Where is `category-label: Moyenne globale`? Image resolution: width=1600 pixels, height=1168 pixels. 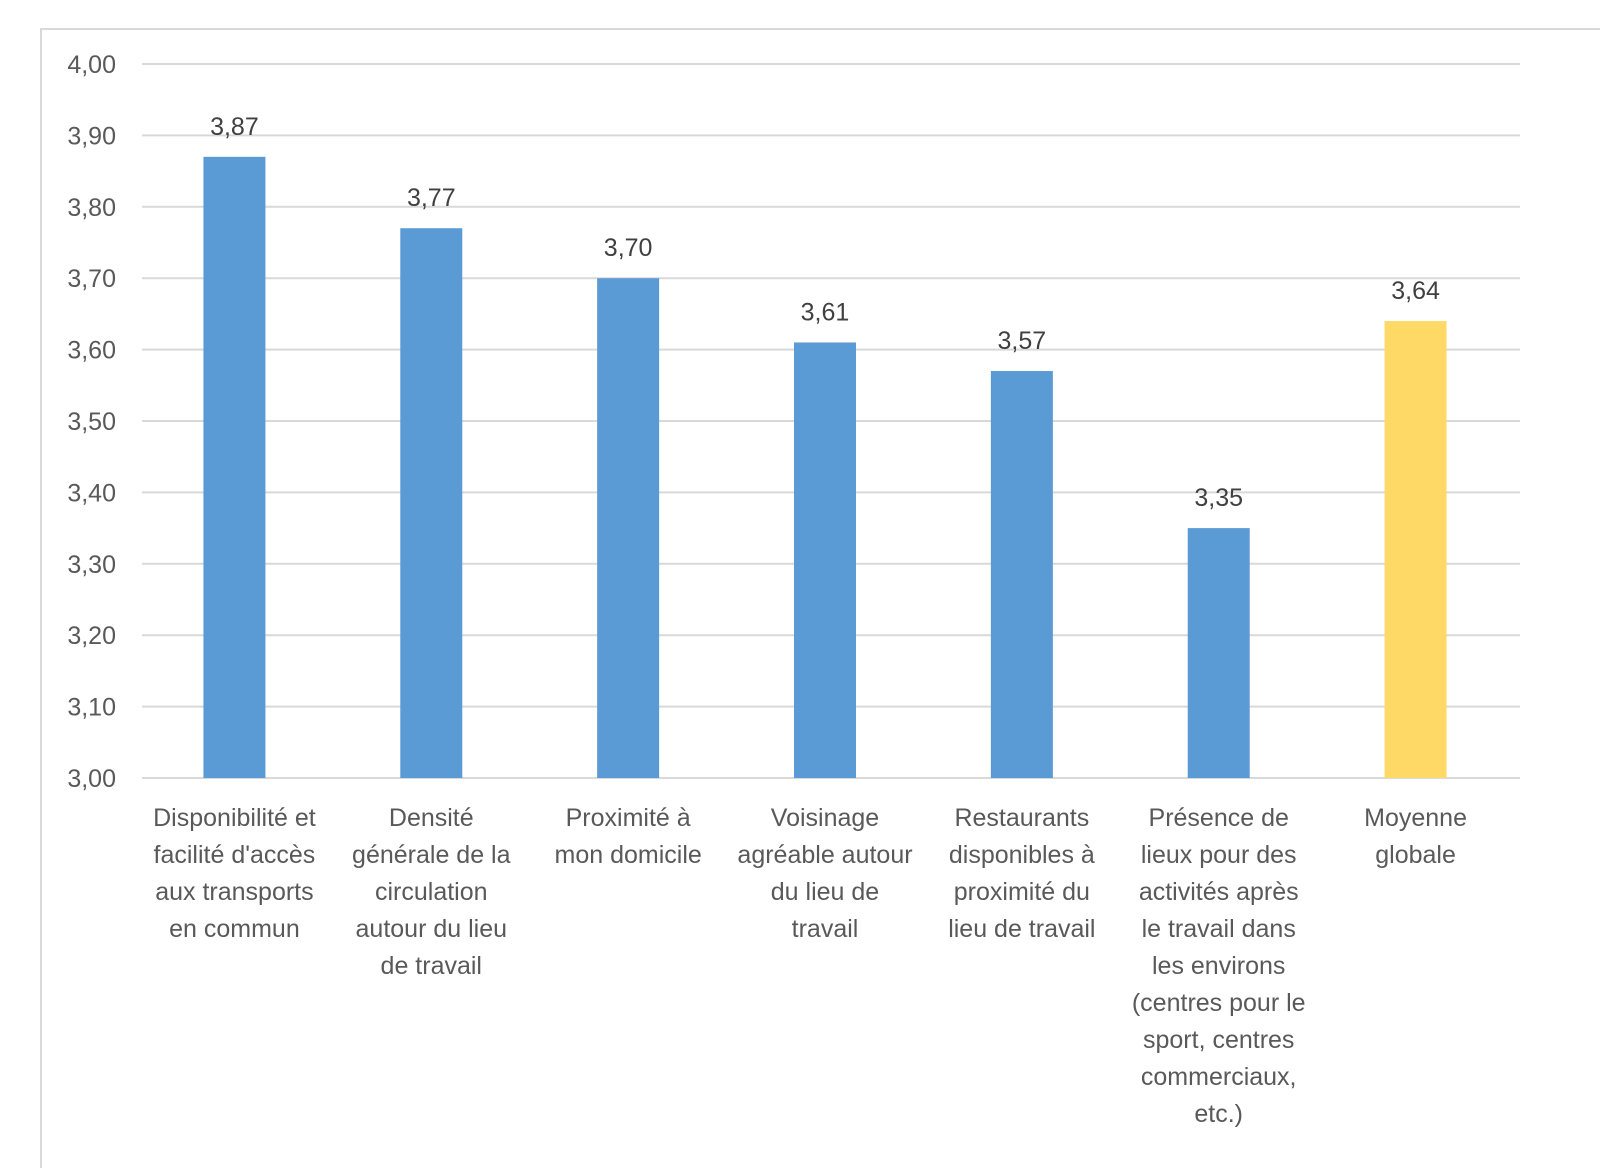
category-label: Moyenne globale is located at coordinates (1415, 836).